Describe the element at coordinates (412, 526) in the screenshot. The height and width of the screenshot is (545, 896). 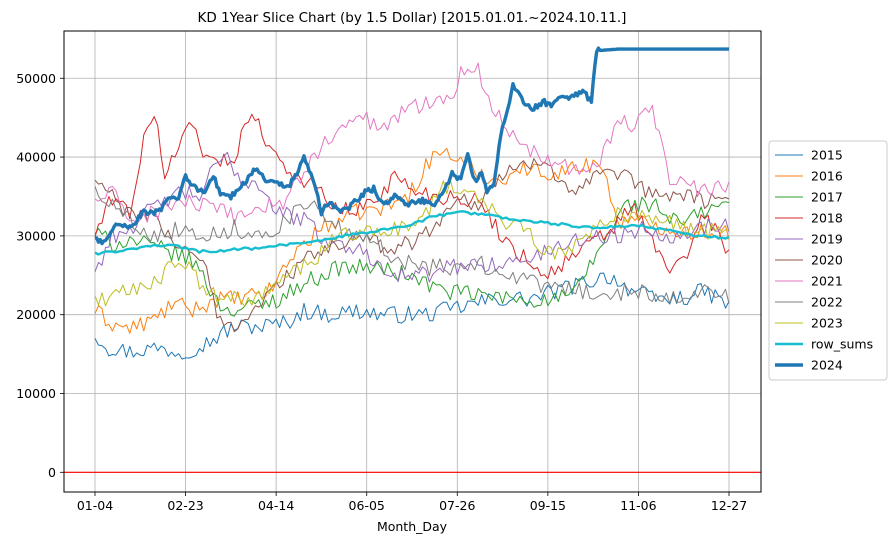
I see `x-axis-label: Month_Day` at that location.